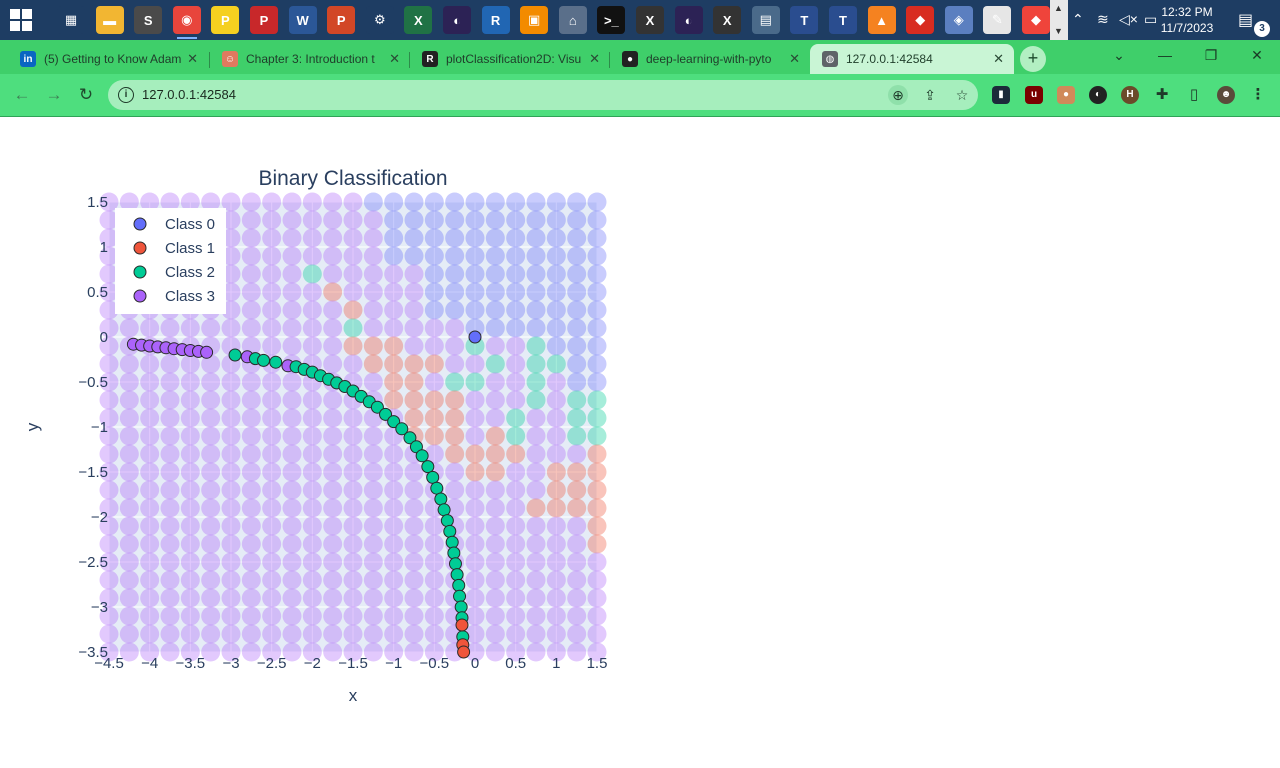 The width and height of the screenshot is (1280, 768). I want to click on pdf-reader-icon: P, so click(225, 20).